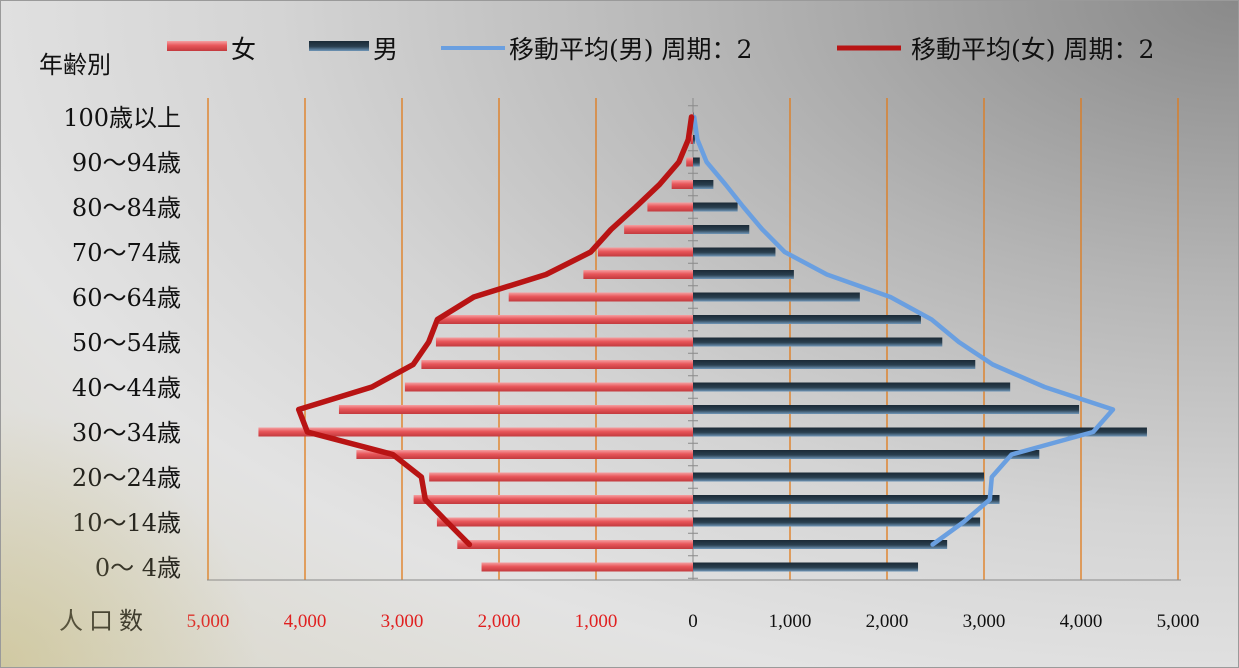  What do you see at coordinates (565, 319) in the screenshot?
I see `bar-female-11: 女 55～59歳: 2620` at bounding box center [565, 319].